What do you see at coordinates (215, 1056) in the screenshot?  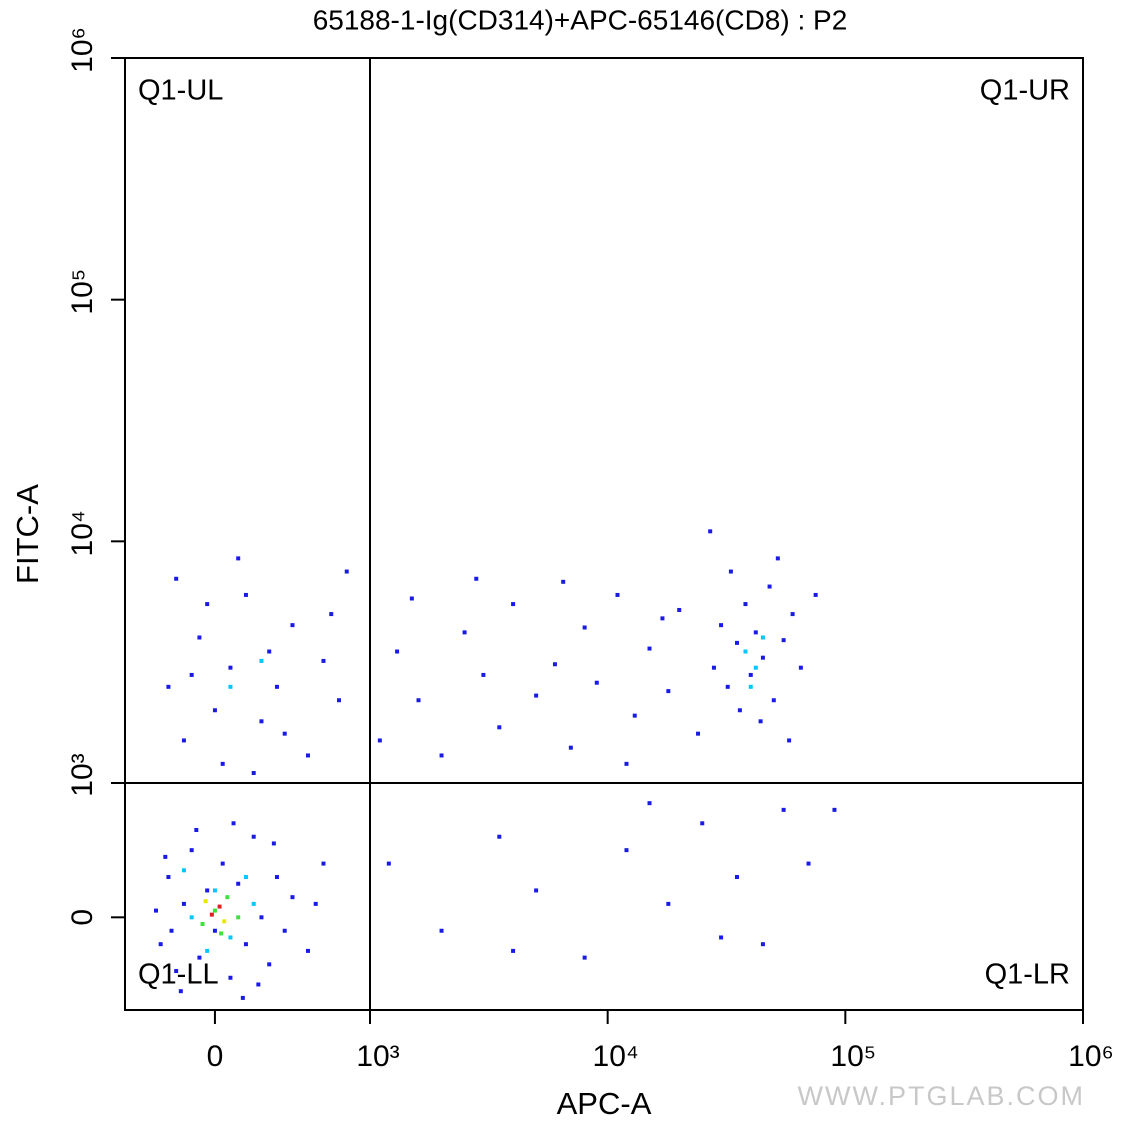 I see `x-tick-label: 0` at bounding box center [215, 1056].